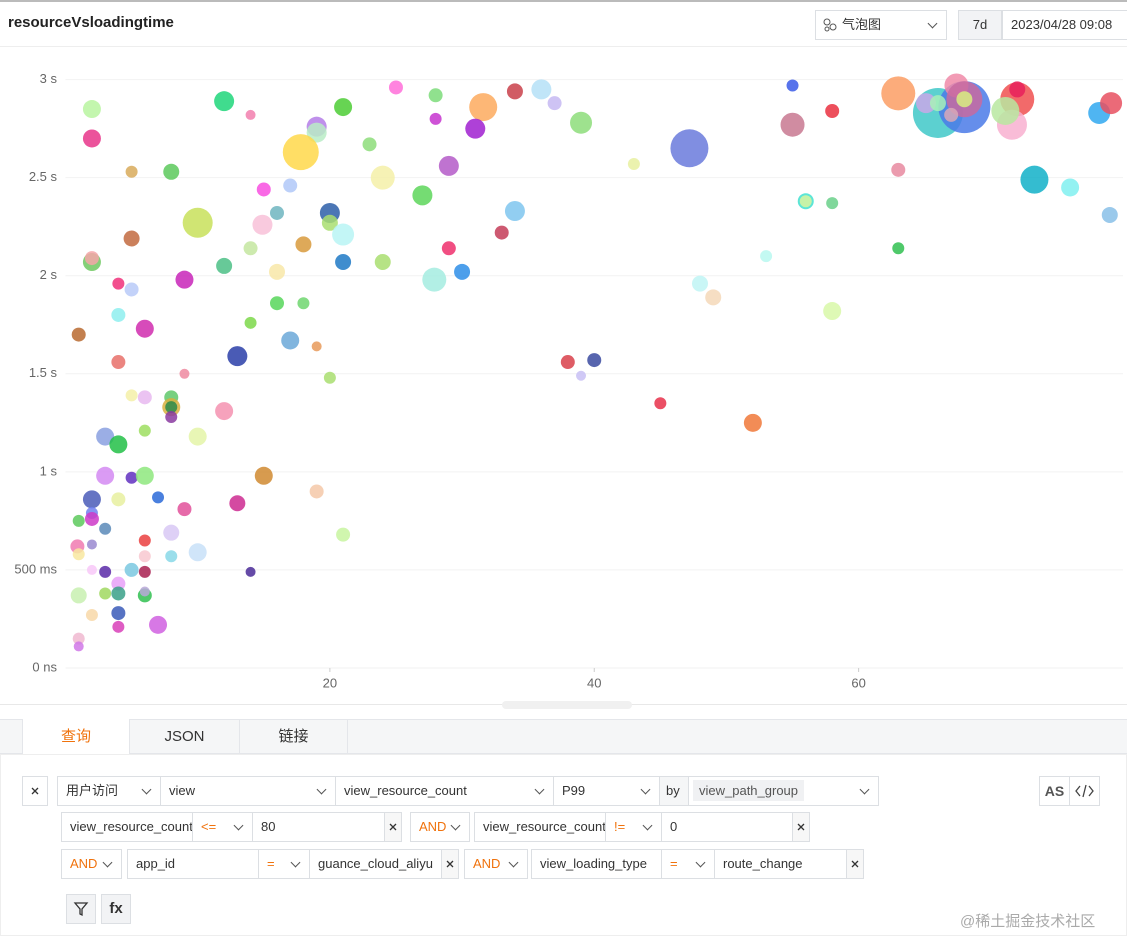 The width and height of the screenshot is (1127, 936). Describe the element at coordinates (81, 909) in the screenshot. I see `filter-button` at that location.